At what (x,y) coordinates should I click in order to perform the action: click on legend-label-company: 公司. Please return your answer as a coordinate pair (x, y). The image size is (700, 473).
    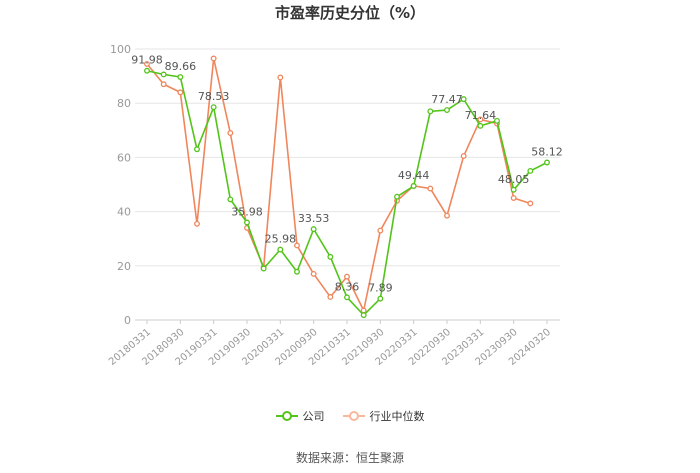
    Looking at the image, I should click on (313, 416).